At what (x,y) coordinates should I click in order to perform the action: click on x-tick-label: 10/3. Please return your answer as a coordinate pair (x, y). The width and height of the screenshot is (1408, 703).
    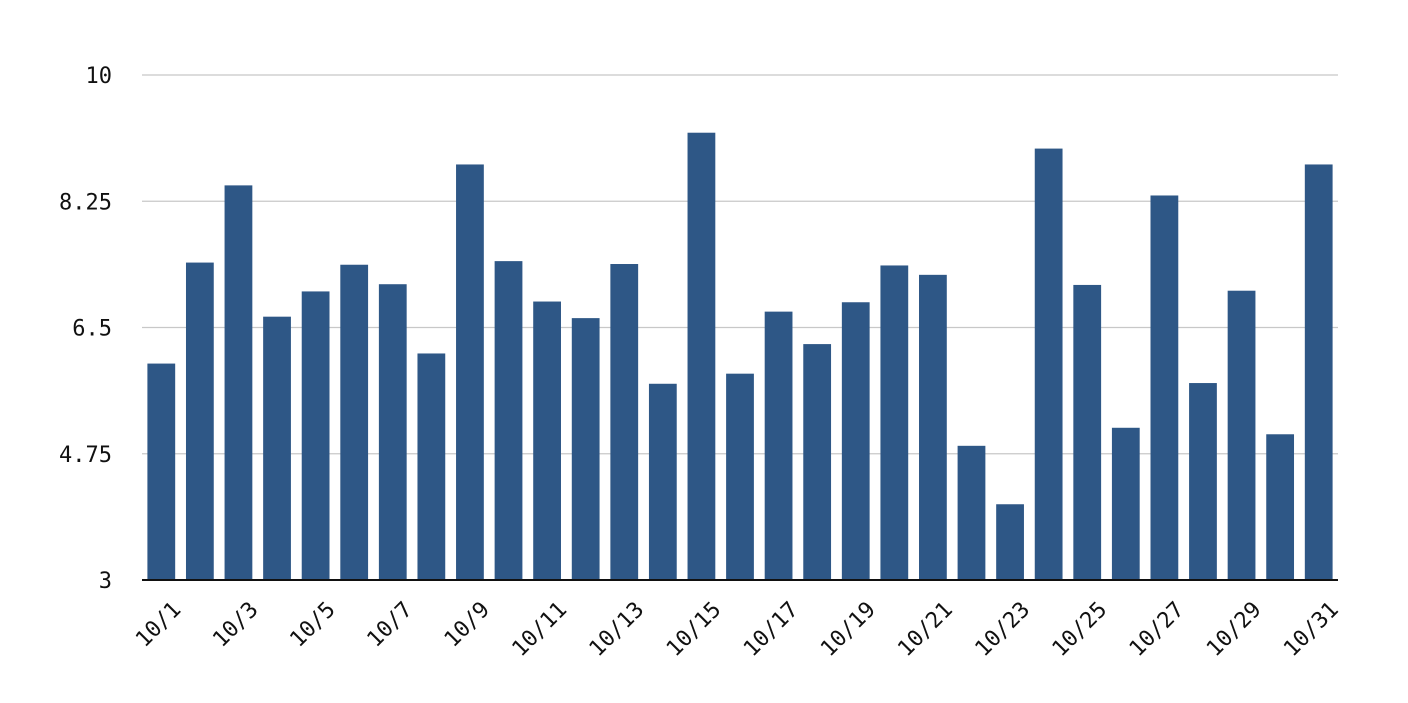
    Looking at the image, I should click on (235, 624).